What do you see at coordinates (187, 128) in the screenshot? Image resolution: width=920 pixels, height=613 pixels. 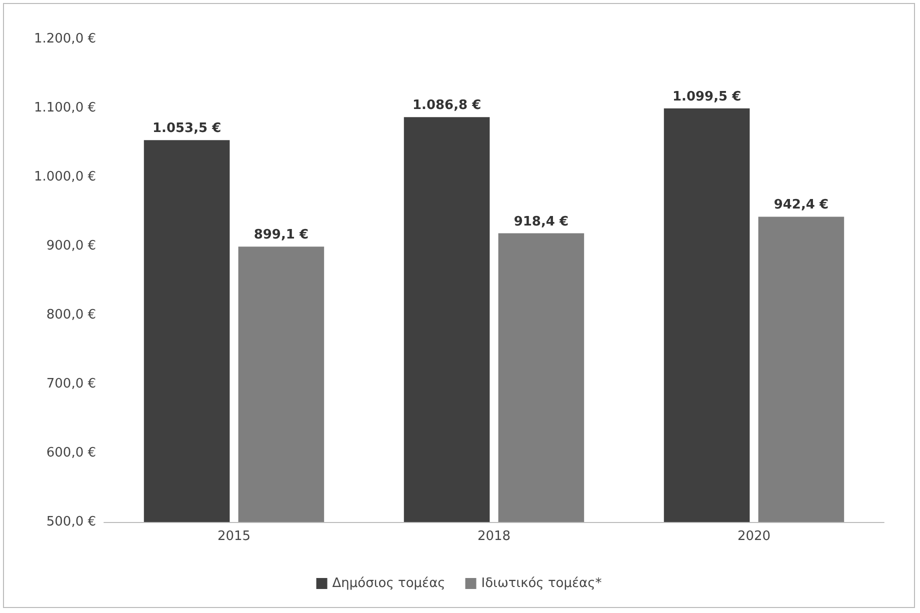 I see `data-label: 1.053,5 €` at bounding box center [187, 128].